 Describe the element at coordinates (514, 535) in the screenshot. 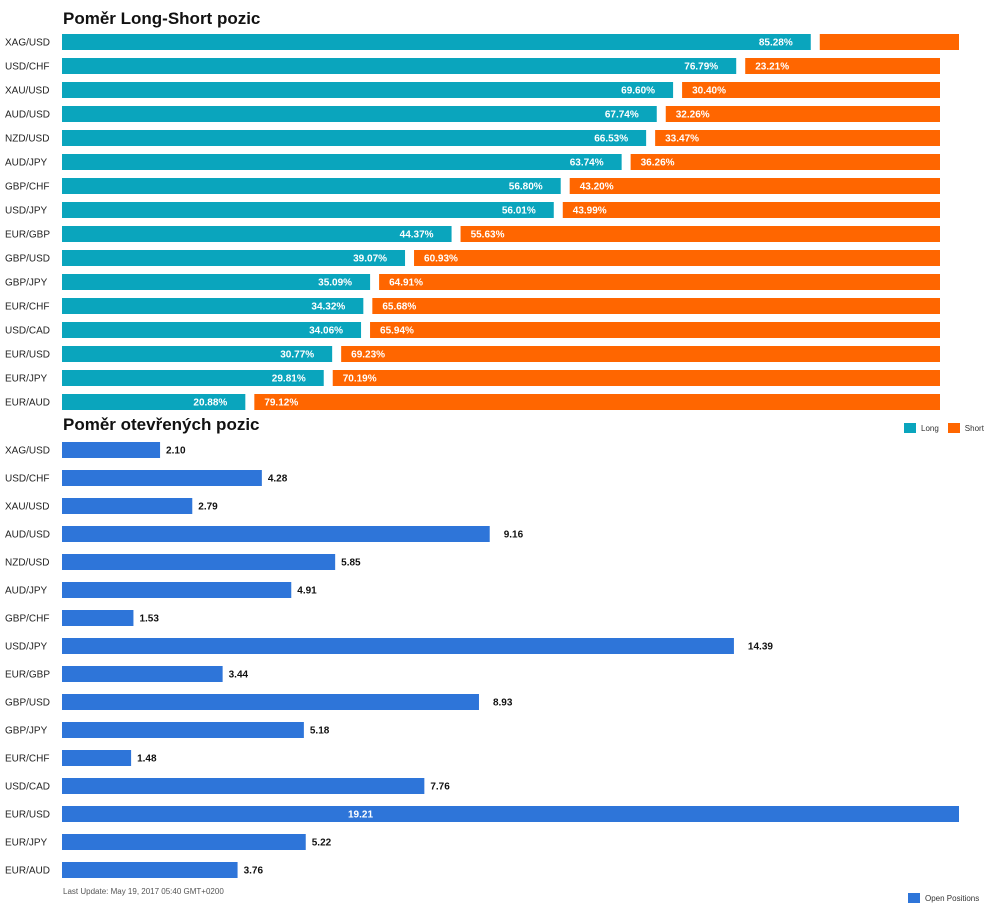

I see `open-positions-value-label: 9.16` at that location.